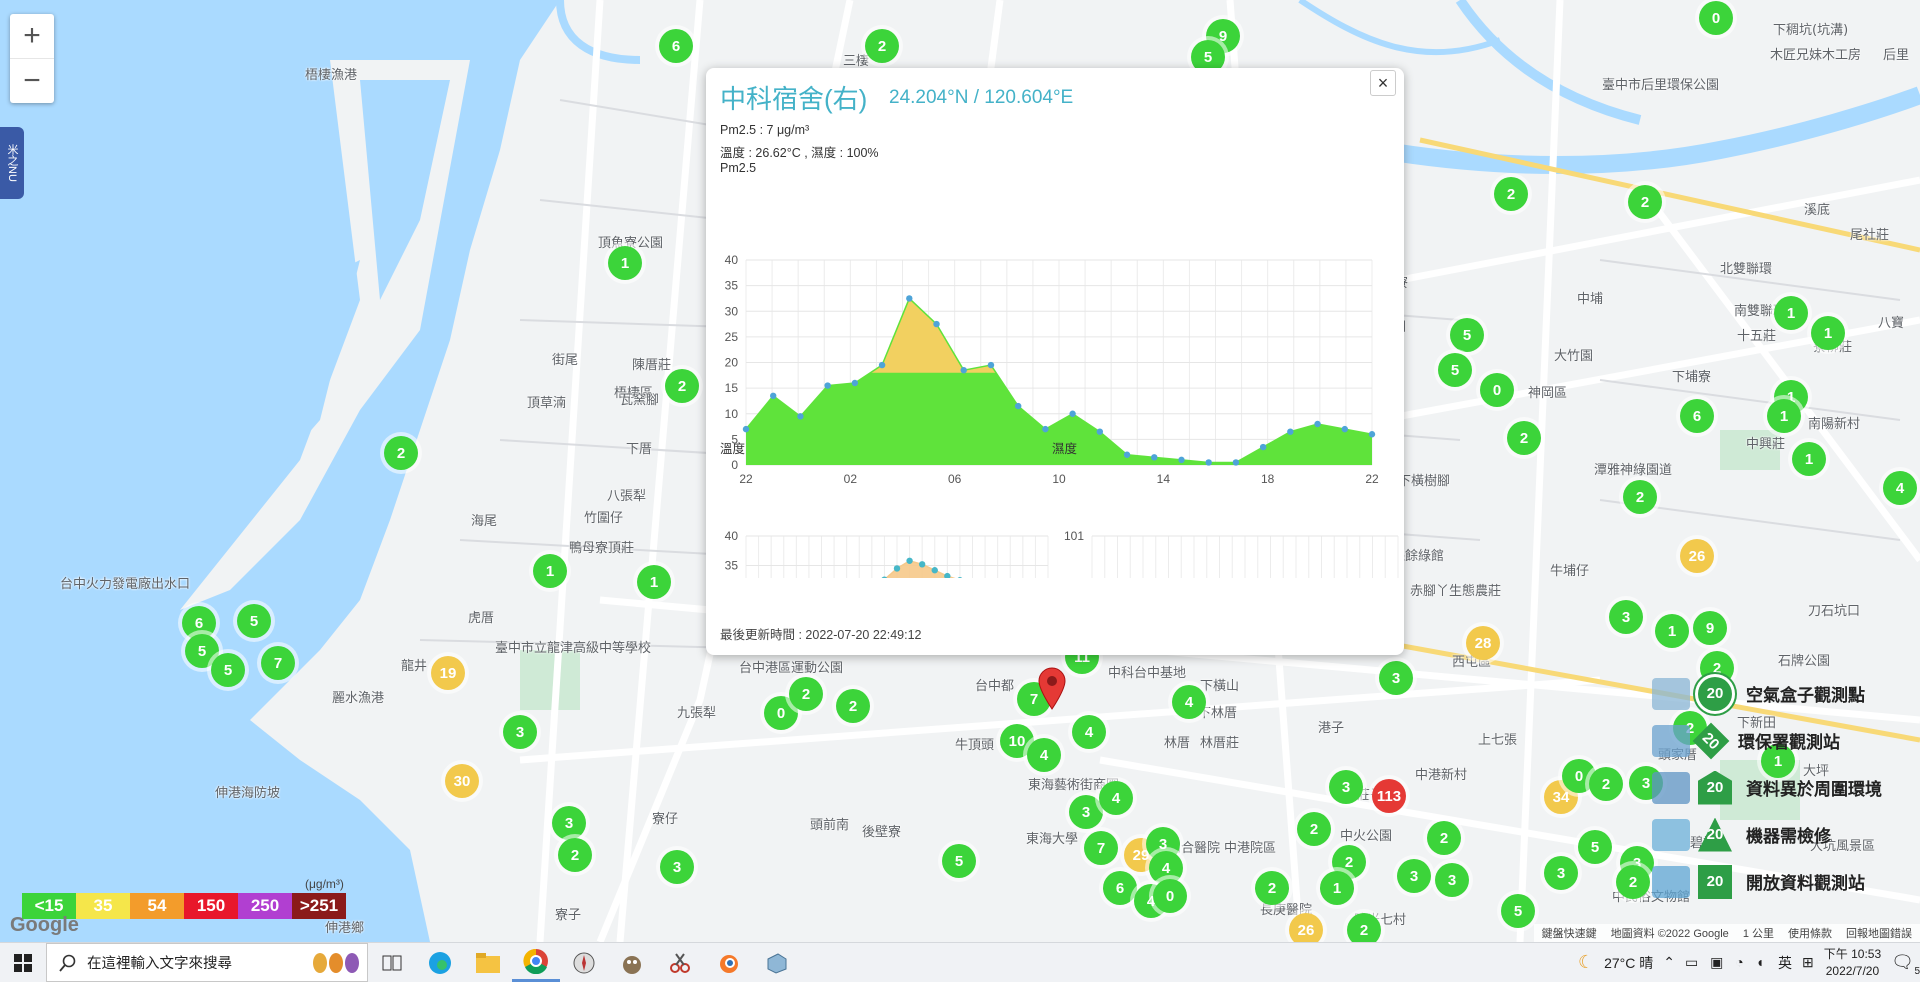 The height and width of the screenshot is (982, 1920). I want to click on start-button, so click(23, 962).